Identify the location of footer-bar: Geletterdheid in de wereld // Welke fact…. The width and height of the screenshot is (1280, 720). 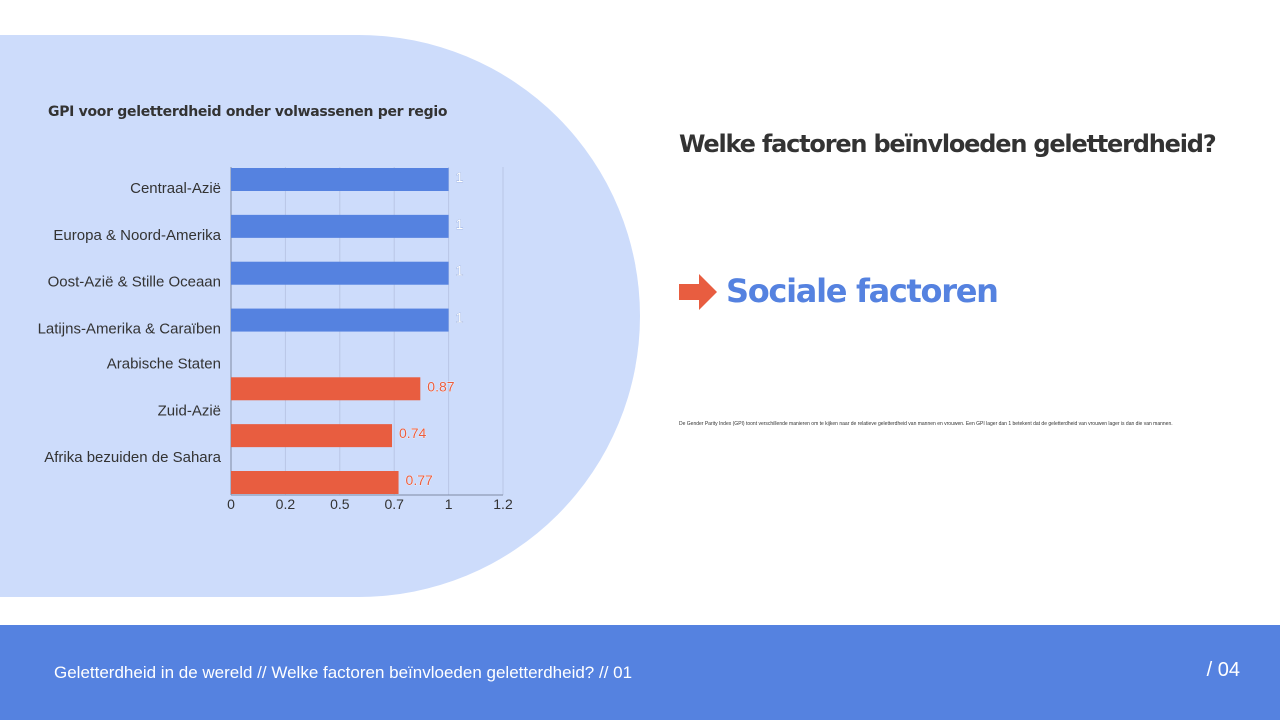
(640, 672).